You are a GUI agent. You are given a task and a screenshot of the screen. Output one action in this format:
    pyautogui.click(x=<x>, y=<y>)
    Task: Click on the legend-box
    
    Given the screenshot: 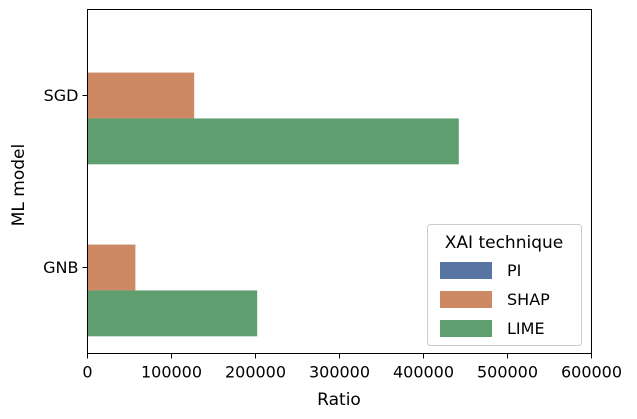 What is the action you would take?
    pyautogui.click(x=504, y=285)
    